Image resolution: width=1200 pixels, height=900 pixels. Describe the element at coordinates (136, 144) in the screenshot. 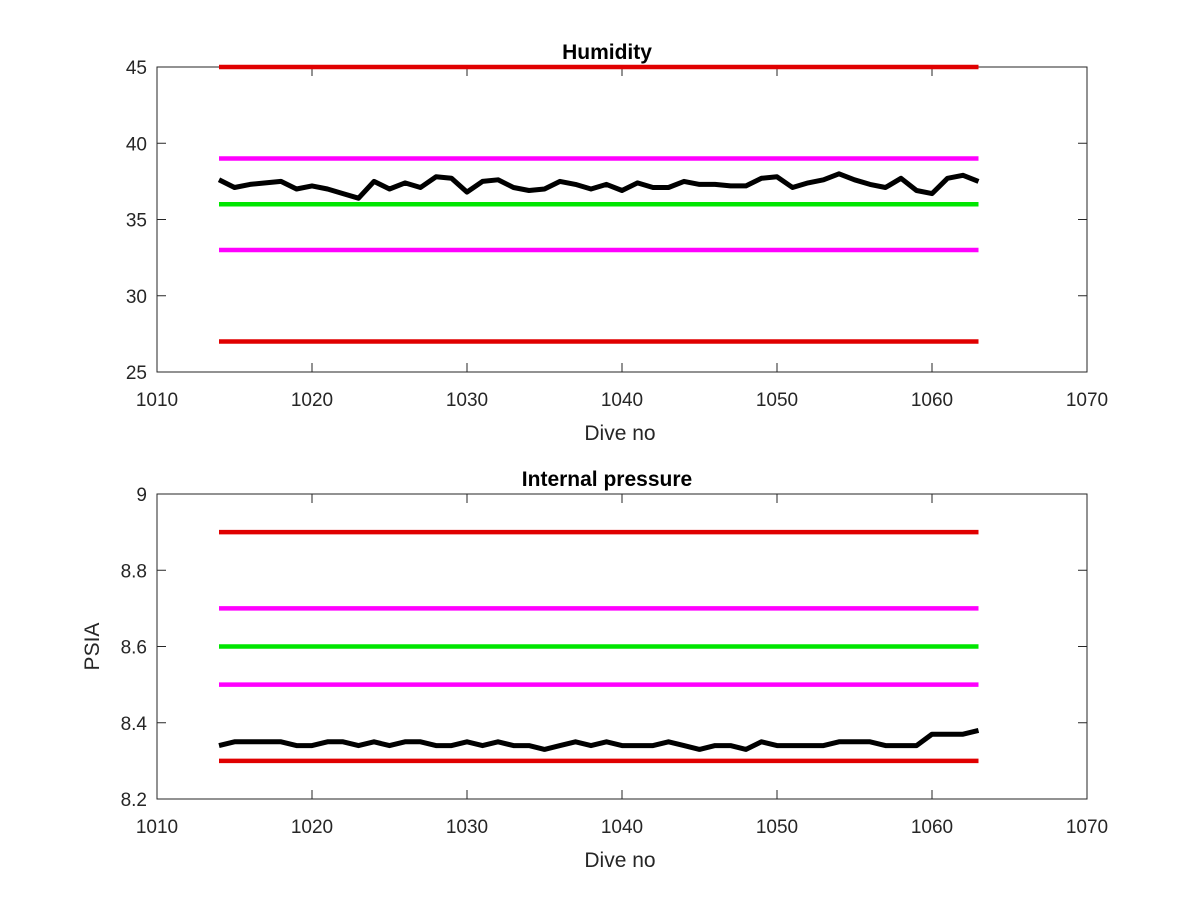

I see `y-tick-label: 40` at that location.